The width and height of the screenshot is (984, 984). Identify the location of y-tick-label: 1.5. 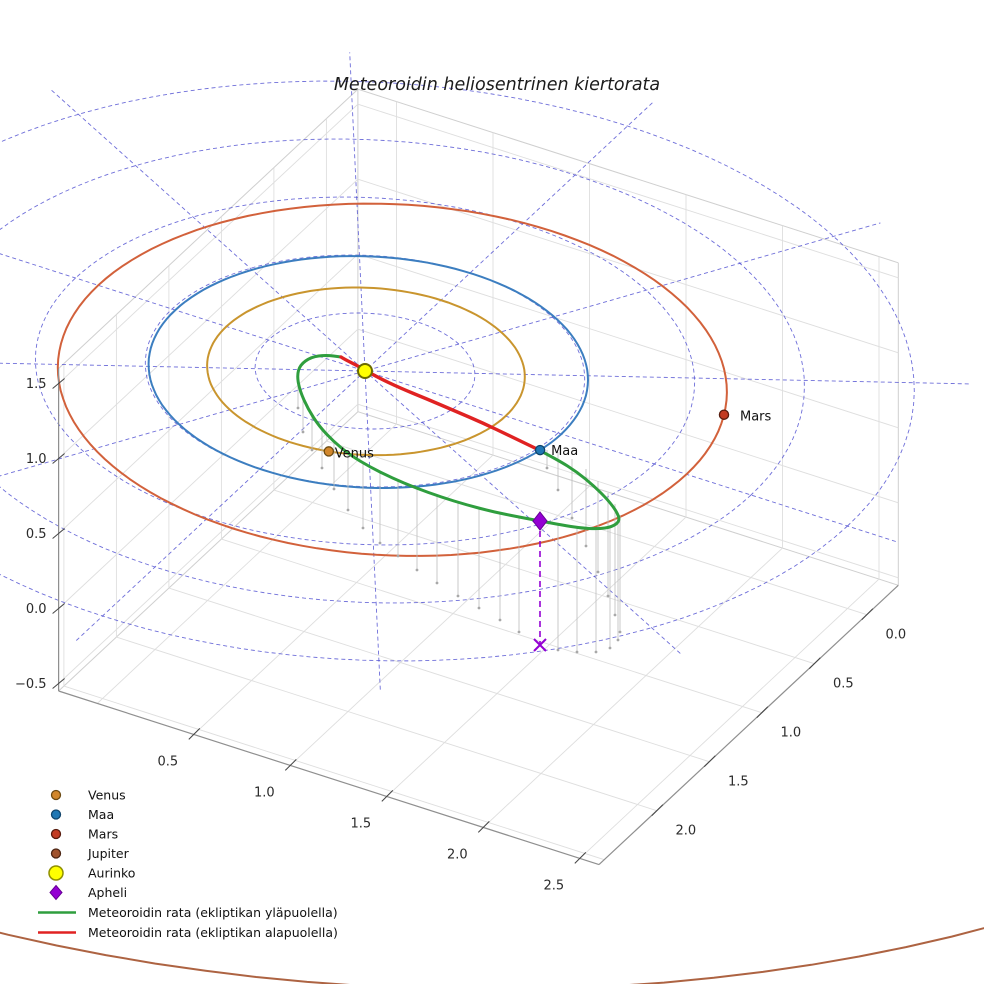
(738, 782).